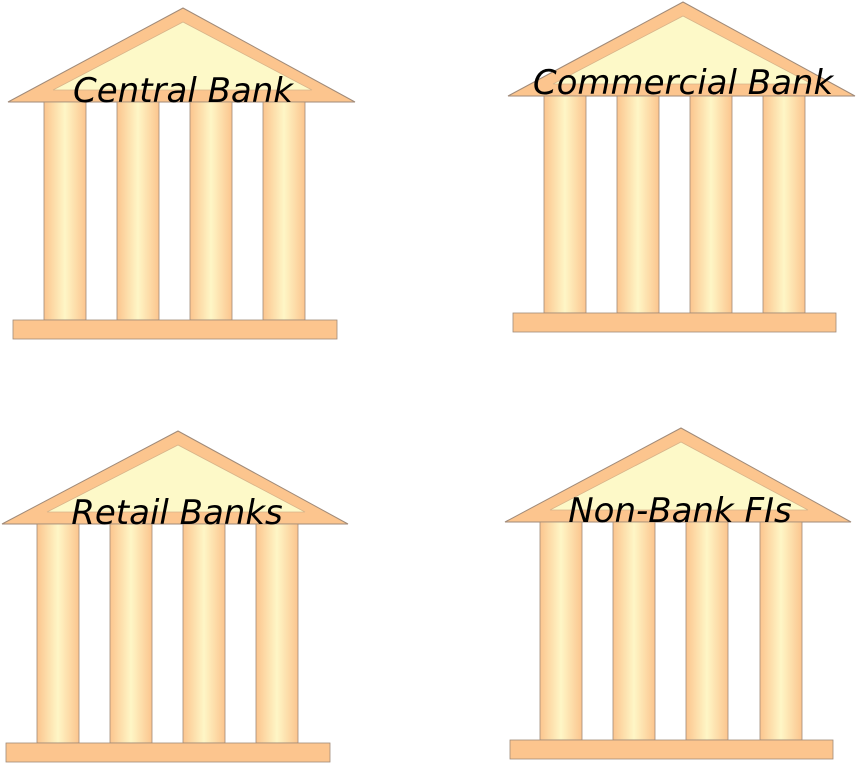 This screenshot has height=763, width=856. Describe the element at coordinates (177, 513) in the screenshot. I see `bank-label: Retail Banks` at that location.